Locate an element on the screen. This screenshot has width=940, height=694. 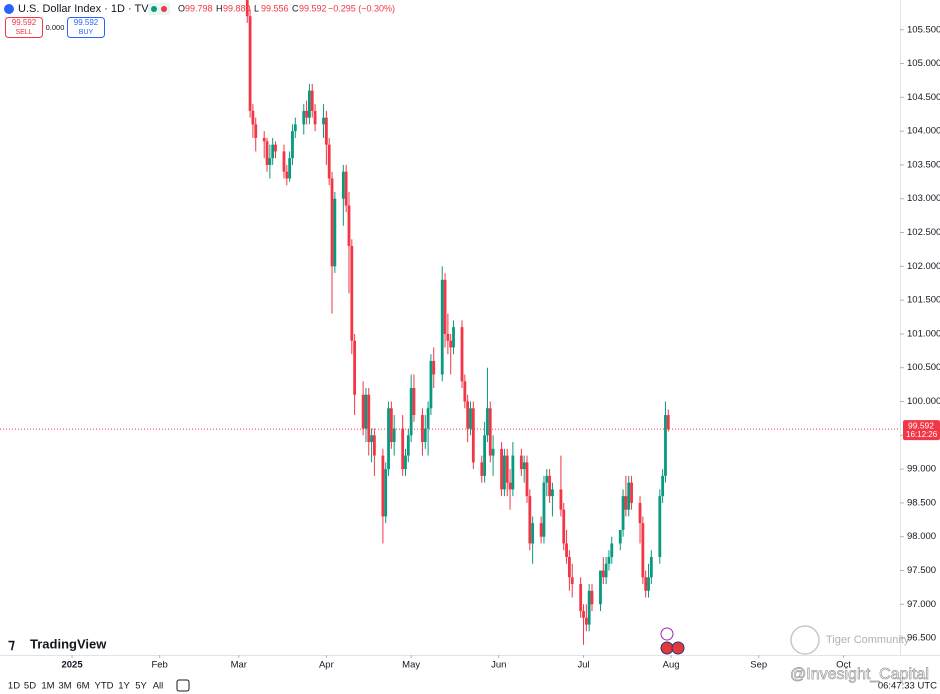
ohlc-key: H is located at coordinates (219, 8).